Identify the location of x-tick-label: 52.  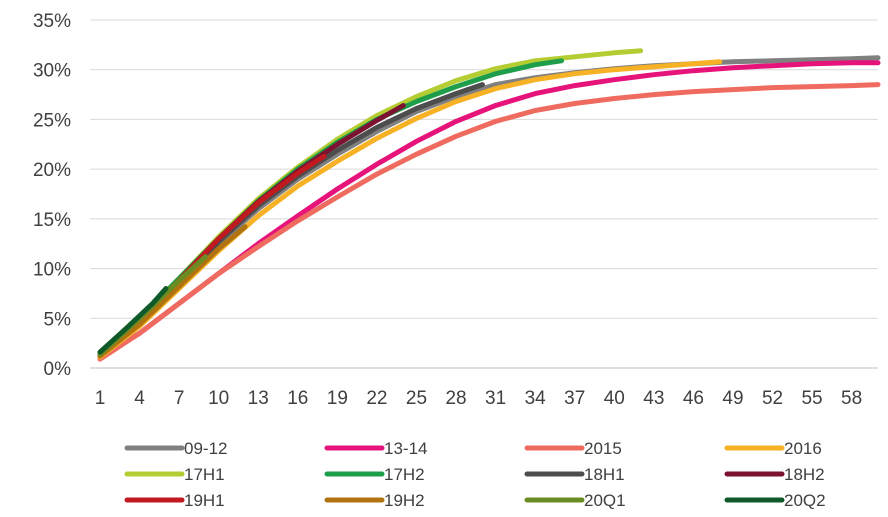
(772, 398).